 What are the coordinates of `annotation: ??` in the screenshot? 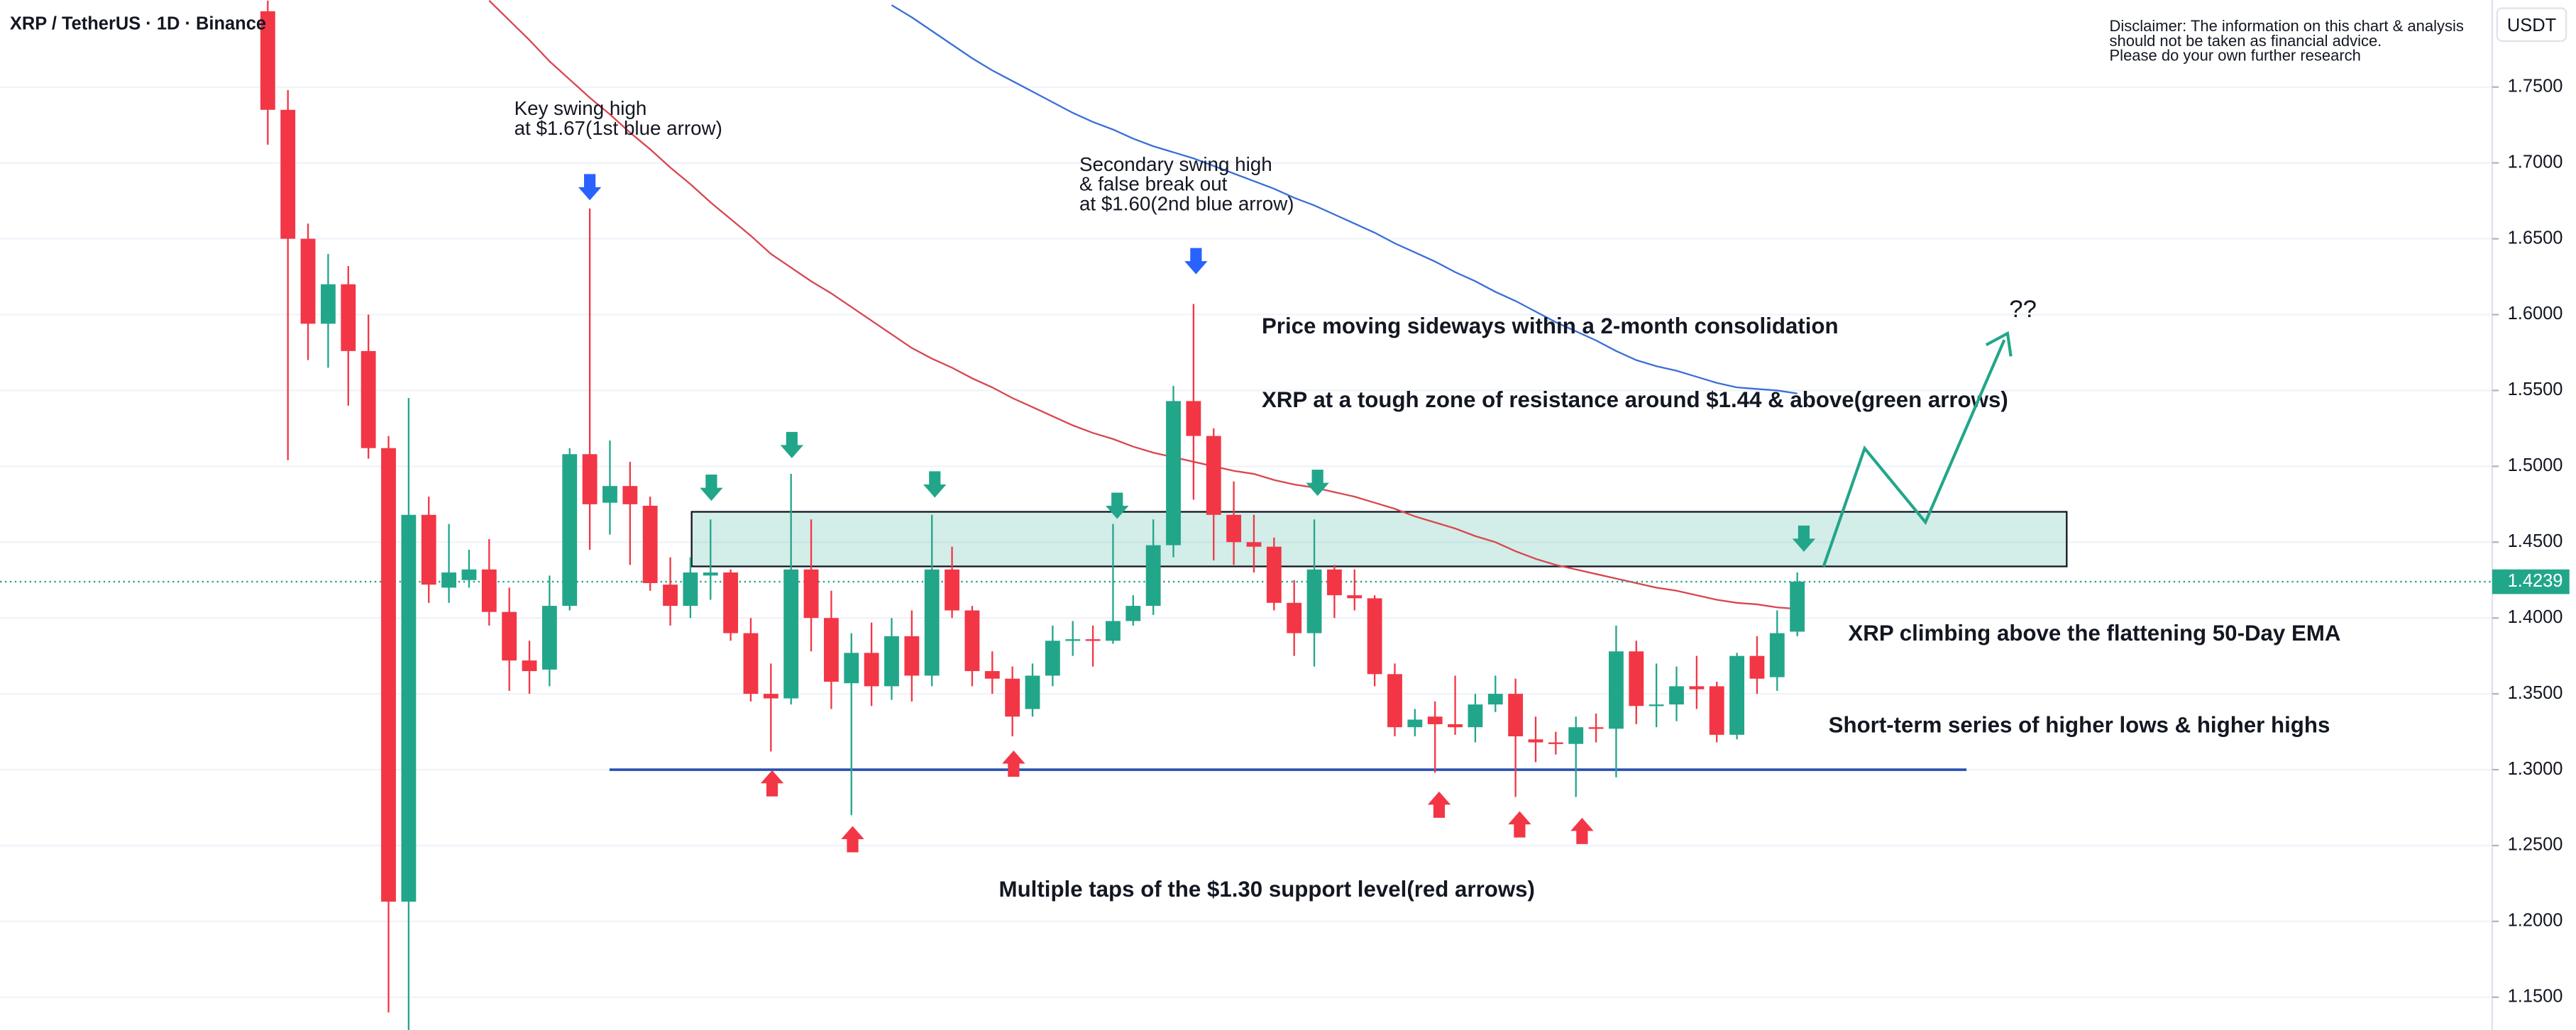 It's located at (2023, 309).